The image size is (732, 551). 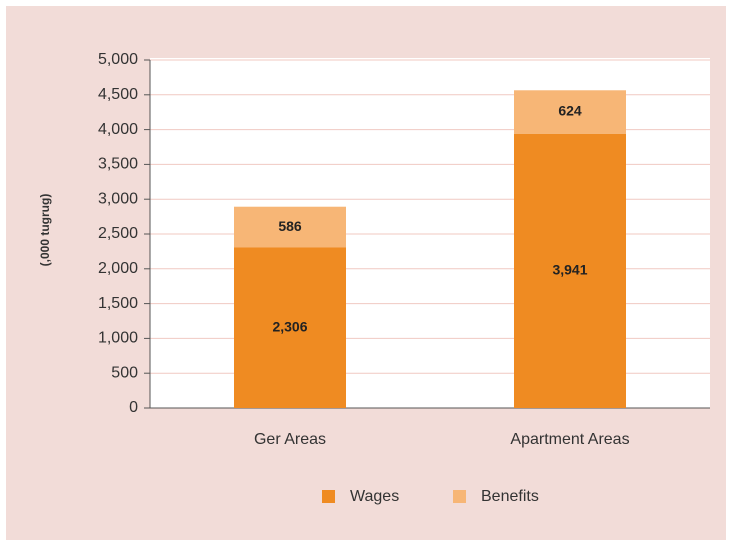 What do you see at coordinates (118, 338) in the screenshot?
I see `y-tick-label: 1,000` at bounding box center [118, 338].